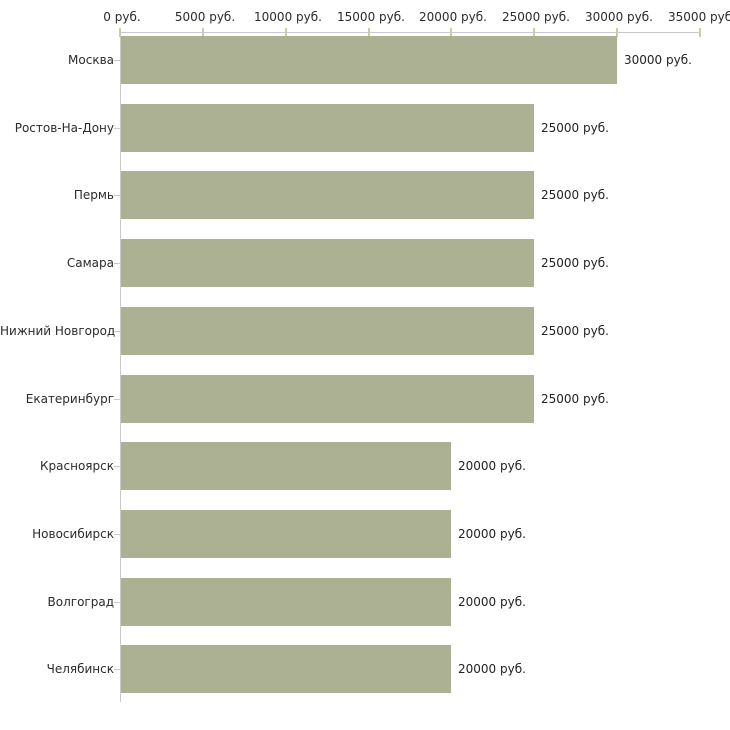  What do you see at coordinates (410, 32) in the screenshot?
I see `x-axis-line` at bounding box center [410, 32].